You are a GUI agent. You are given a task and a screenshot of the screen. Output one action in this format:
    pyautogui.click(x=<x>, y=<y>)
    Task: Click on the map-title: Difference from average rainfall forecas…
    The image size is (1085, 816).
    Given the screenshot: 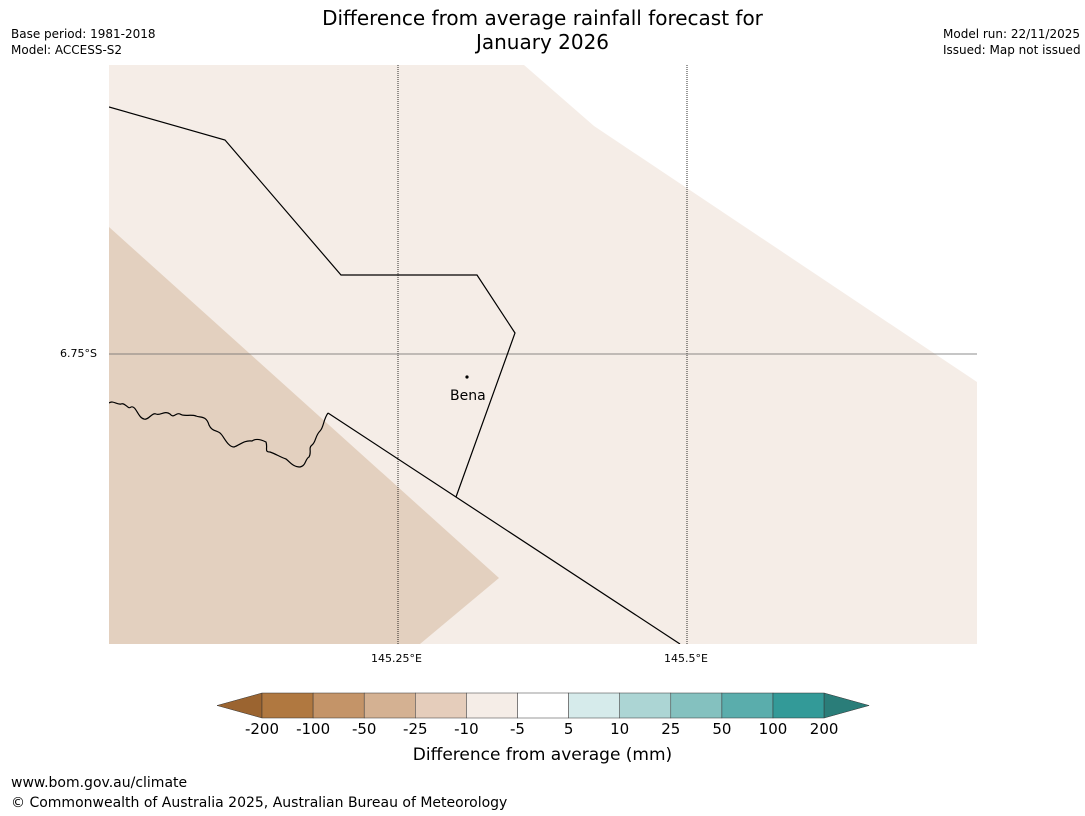 What is the action you would take?
    pyautogui.click(x=542, y=30)
    